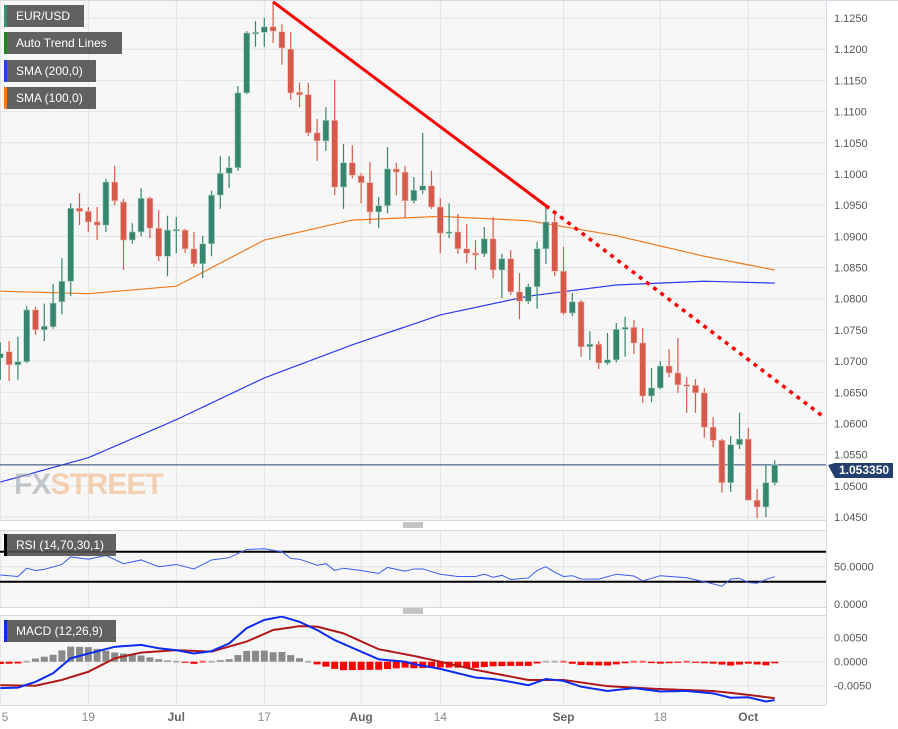  What do you see at coordinates (413, 611) in the screenshot?
I see `resize-grip-macd` at bounding box center [413, 611].